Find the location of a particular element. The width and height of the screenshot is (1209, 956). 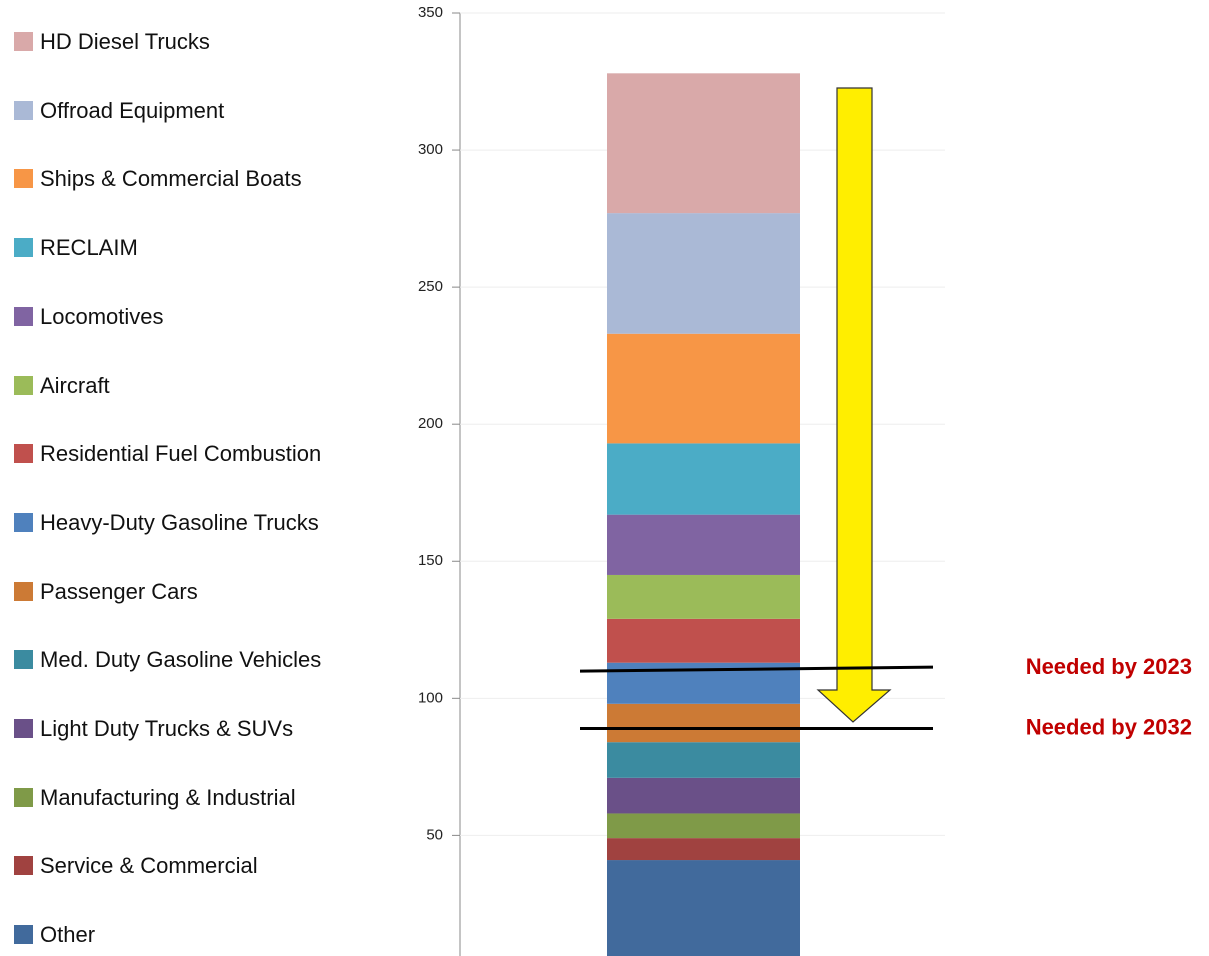

legend-label: RECLAIM is located at coordinates (89, 248).